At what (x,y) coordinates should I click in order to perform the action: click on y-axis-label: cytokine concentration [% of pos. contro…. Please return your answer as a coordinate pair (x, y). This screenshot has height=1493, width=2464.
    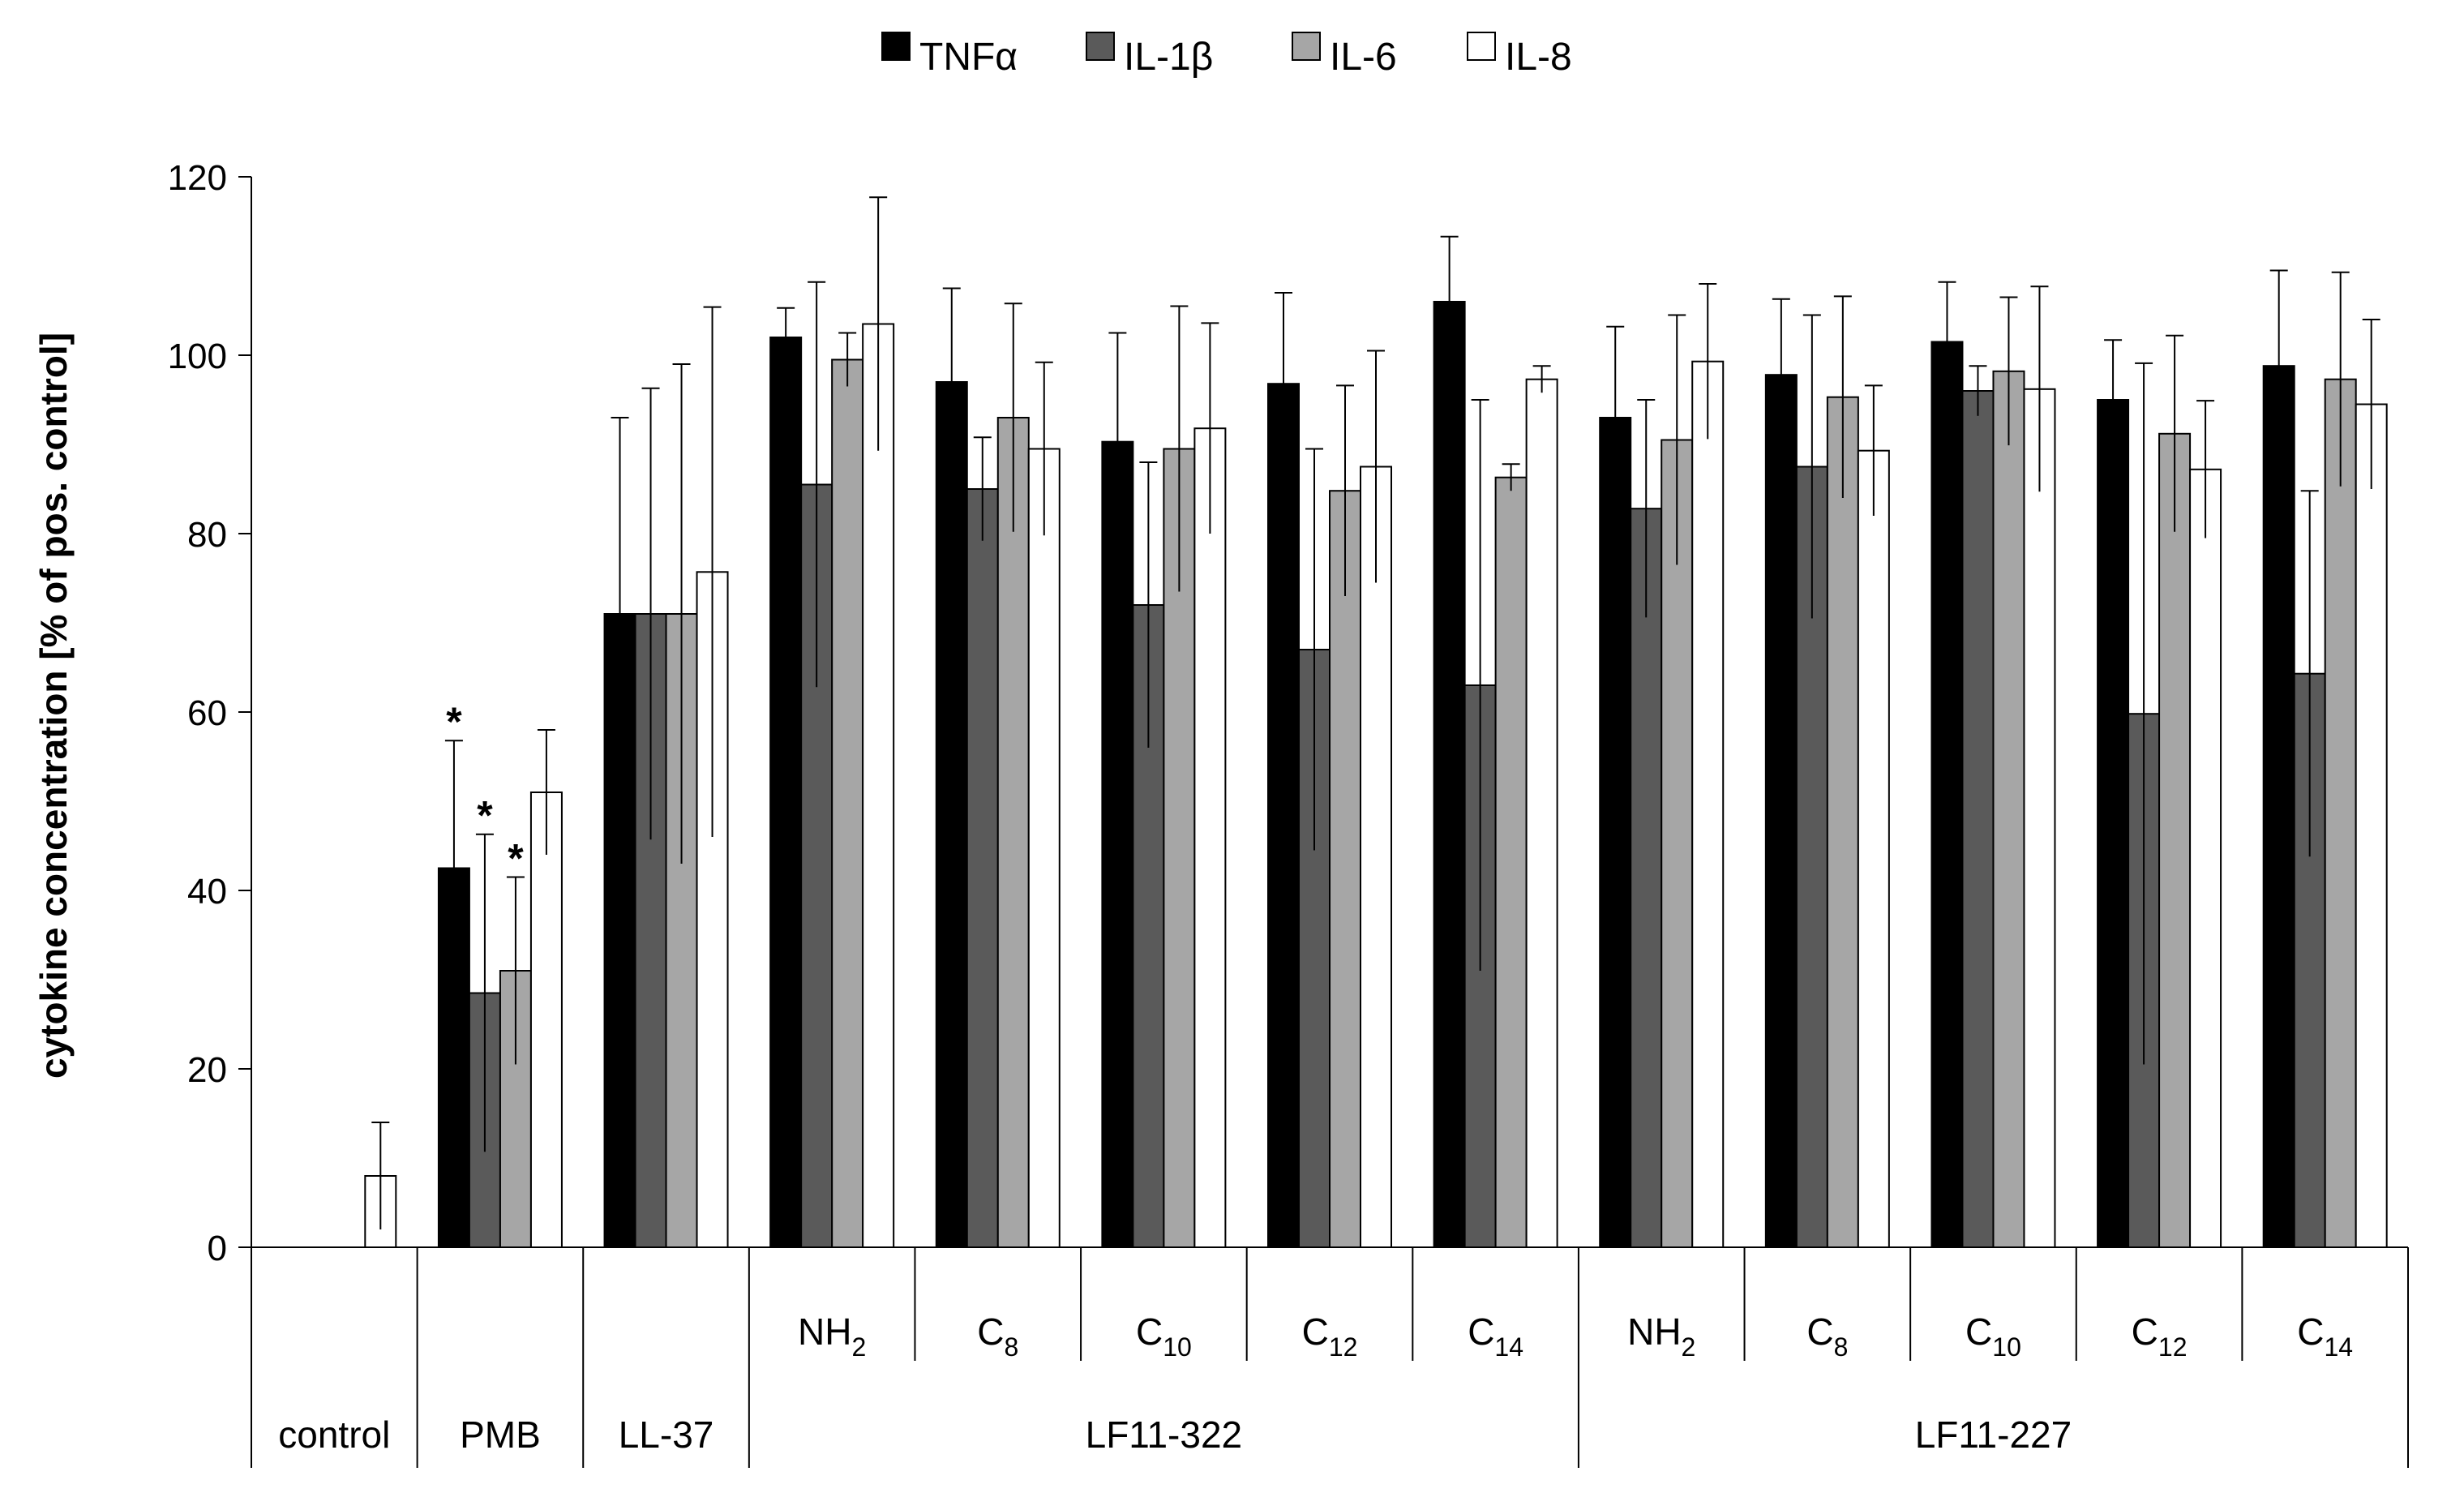
    Looking at the image, I should click on (53, 705).